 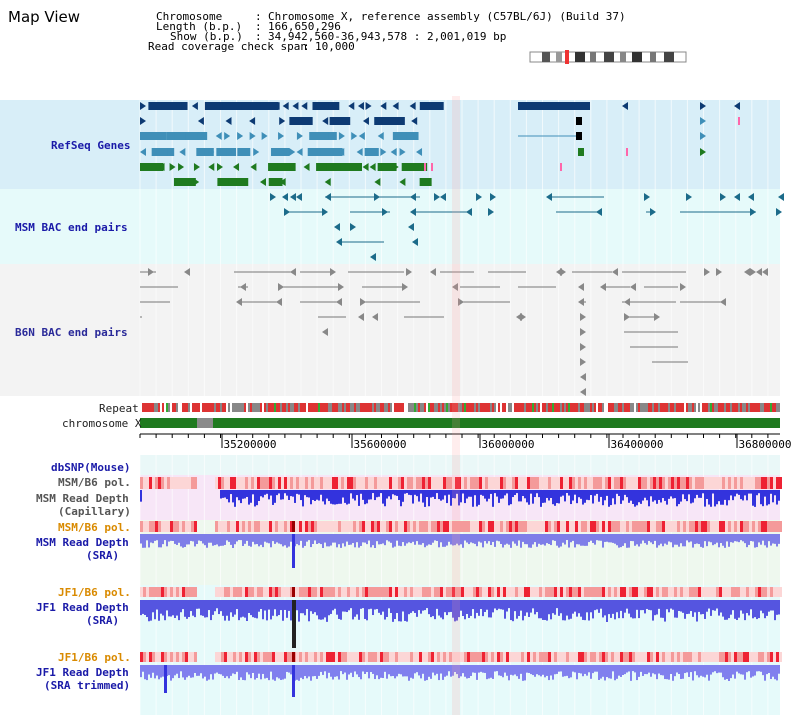 I want to click on dbsnp-label: dbSNP(Mouse), so click(x=91, y=467).